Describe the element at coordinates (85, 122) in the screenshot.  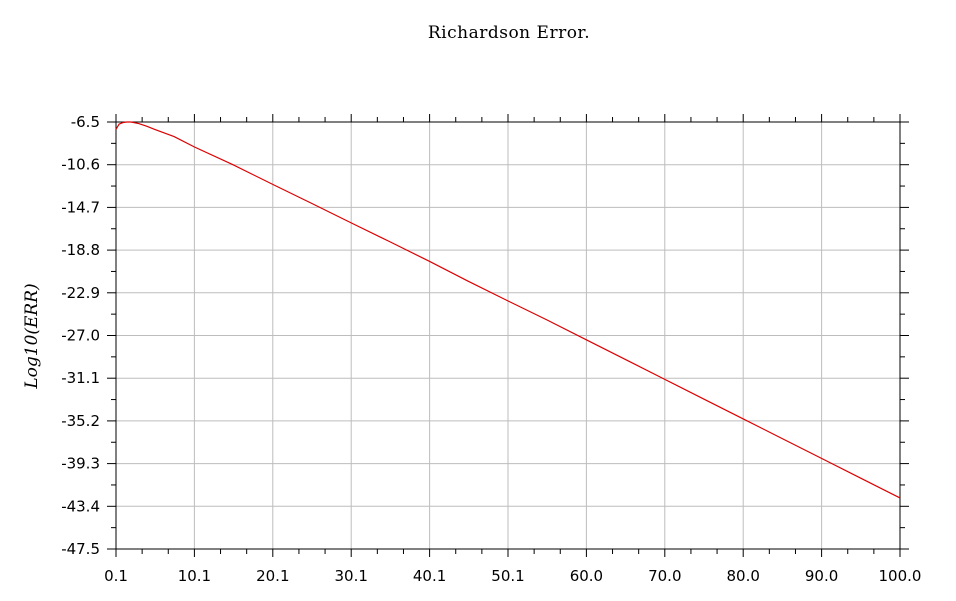
I see `y-tick-label: -6.5` at that location.